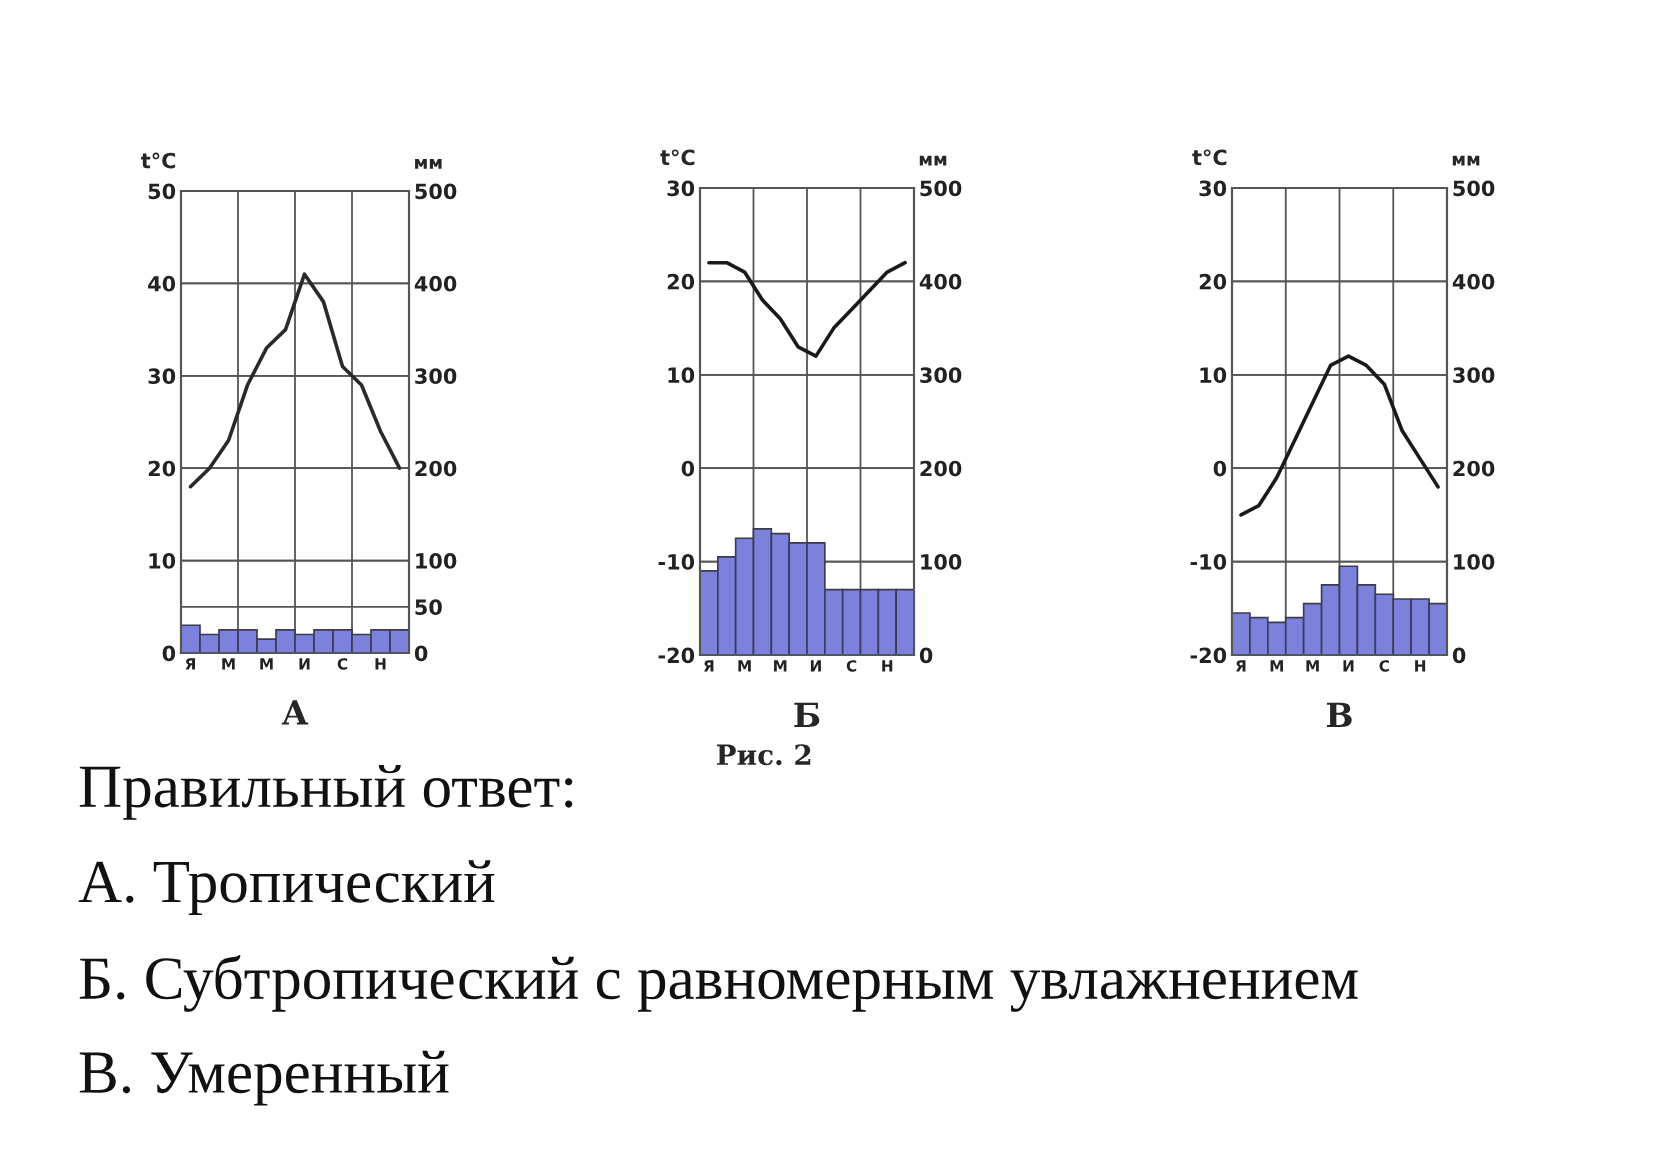 The width and height of the screenshot is (1663, 1176). What do you see at coordinates (295, 712) in the screenshot?
I see `x-axis-title: А` at bounding box center [295, 712].